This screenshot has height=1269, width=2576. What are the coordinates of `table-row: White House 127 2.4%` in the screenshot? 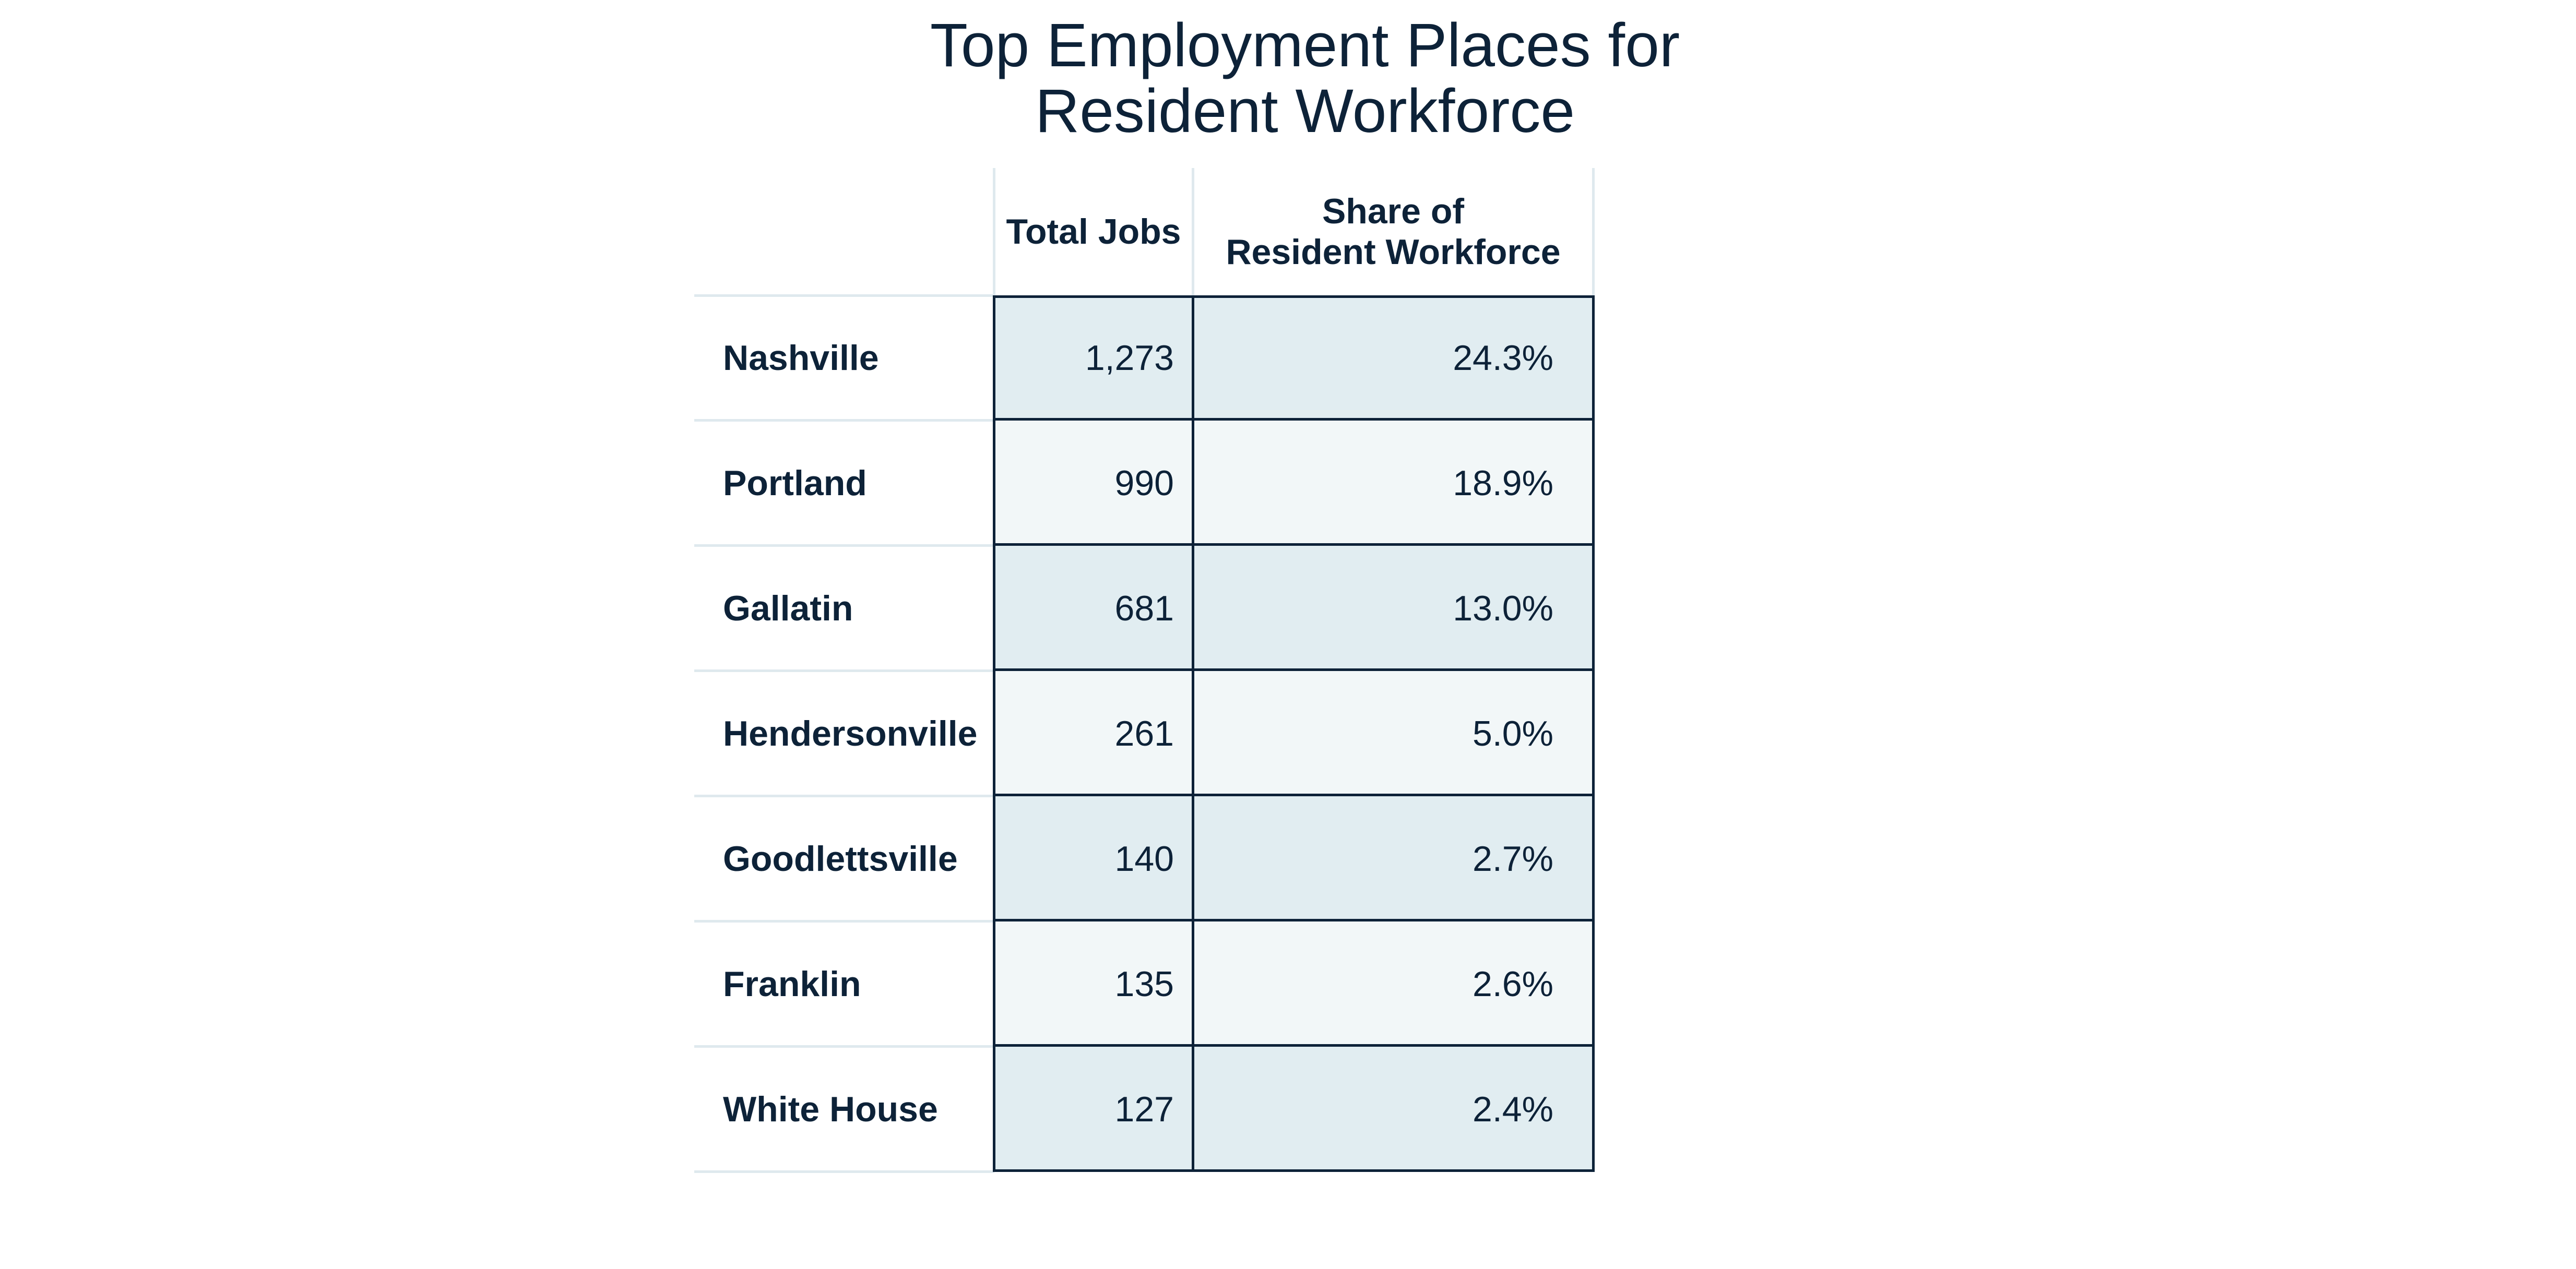 It's located at (1144, 1110).